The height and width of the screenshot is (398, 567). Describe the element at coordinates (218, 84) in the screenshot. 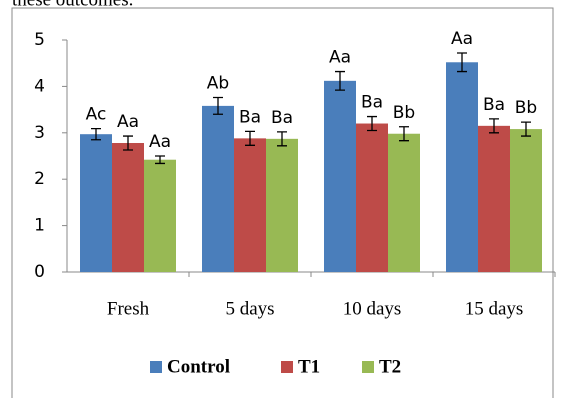

I see `bar-annotation: Ab` at that location.